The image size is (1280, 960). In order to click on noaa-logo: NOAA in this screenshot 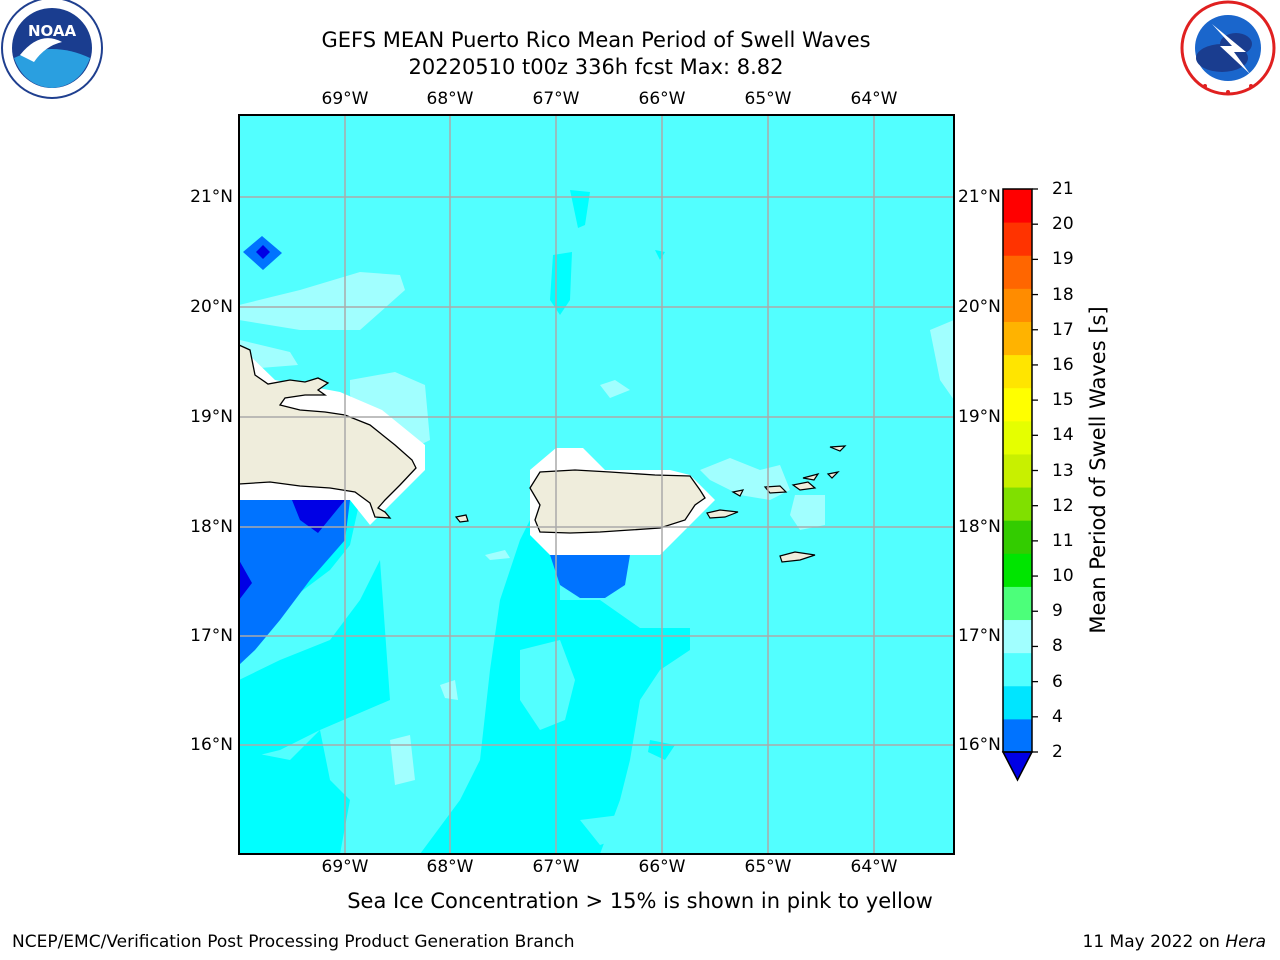, I will do `click(52, 49)`.